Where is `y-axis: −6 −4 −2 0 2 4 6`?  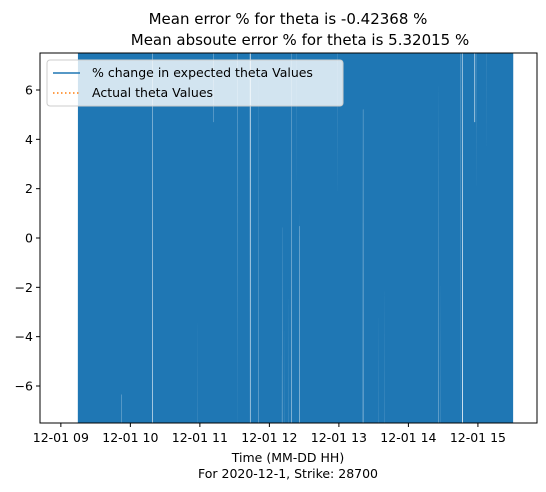 y-axis: −6 −4 −2 0 2 4 6 is located at coordinates (27, 238).